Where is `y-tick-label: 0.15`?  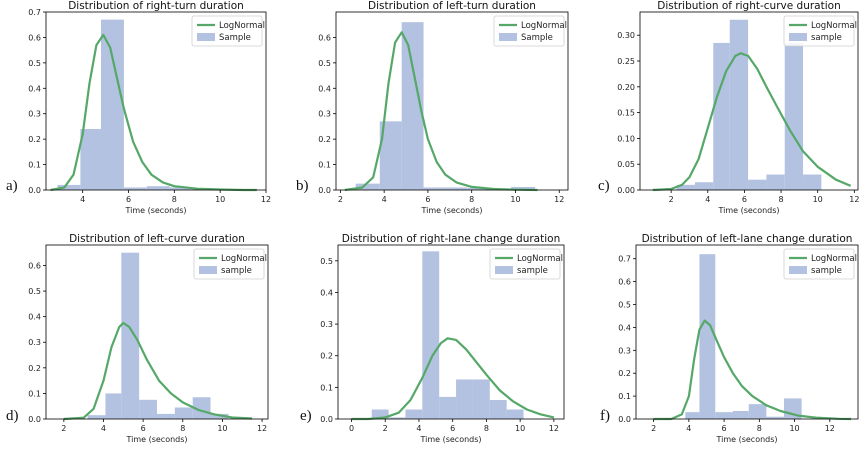 y-tick-label: 0.15 is located at coordinates (626, 113).